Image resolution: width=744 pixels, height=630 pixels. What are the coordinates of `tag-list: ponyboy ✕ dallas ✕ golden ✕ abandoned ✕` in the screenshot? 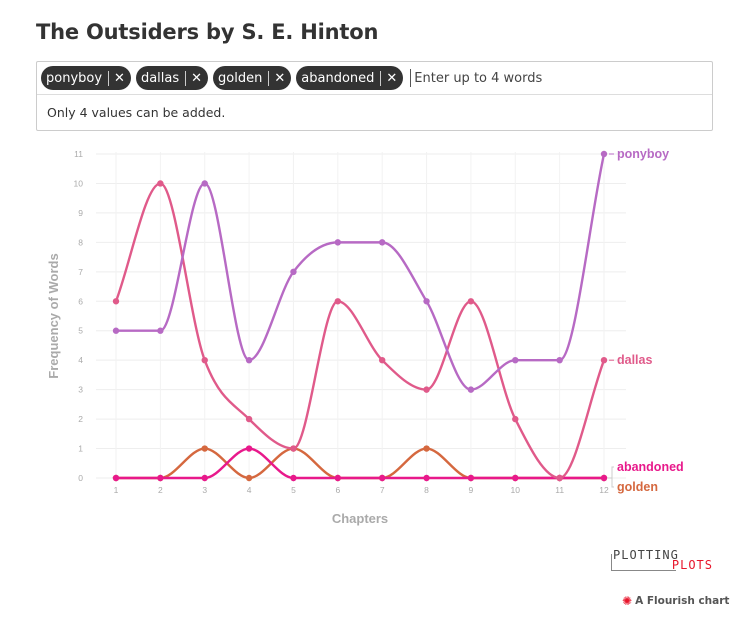 It's located at (314, 78).